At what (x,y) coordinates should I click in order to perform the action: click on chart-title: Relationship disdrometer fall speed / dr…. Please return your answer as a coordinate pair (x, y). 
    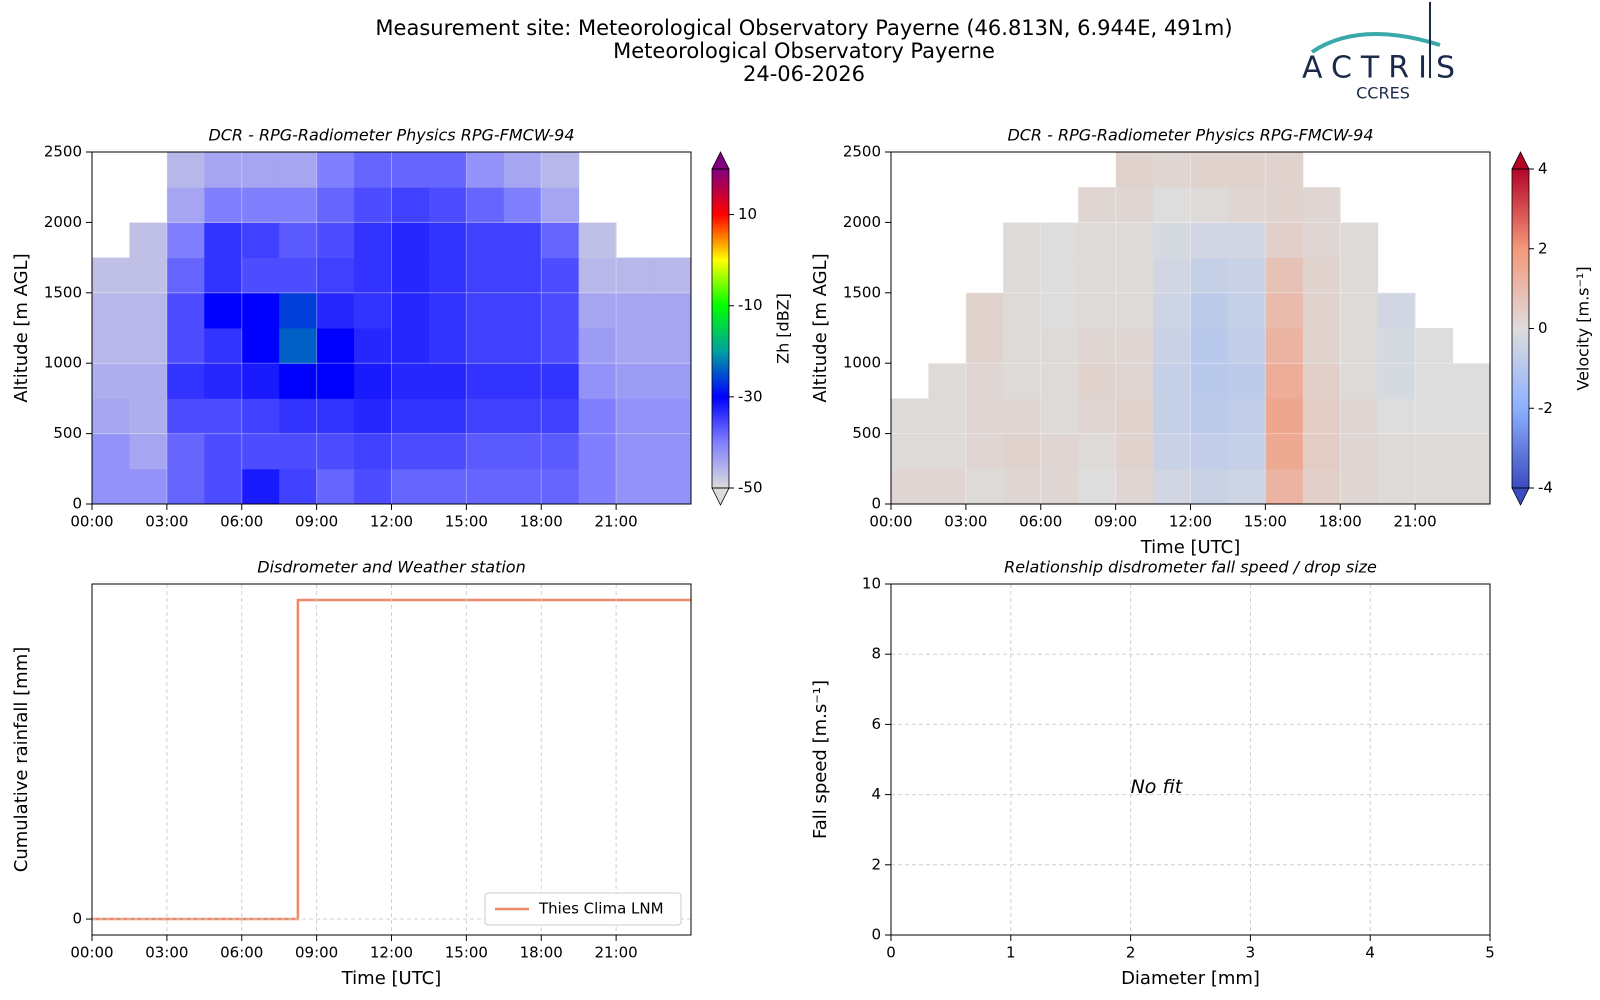
    Looking at the image, I should click on (1190, 567).